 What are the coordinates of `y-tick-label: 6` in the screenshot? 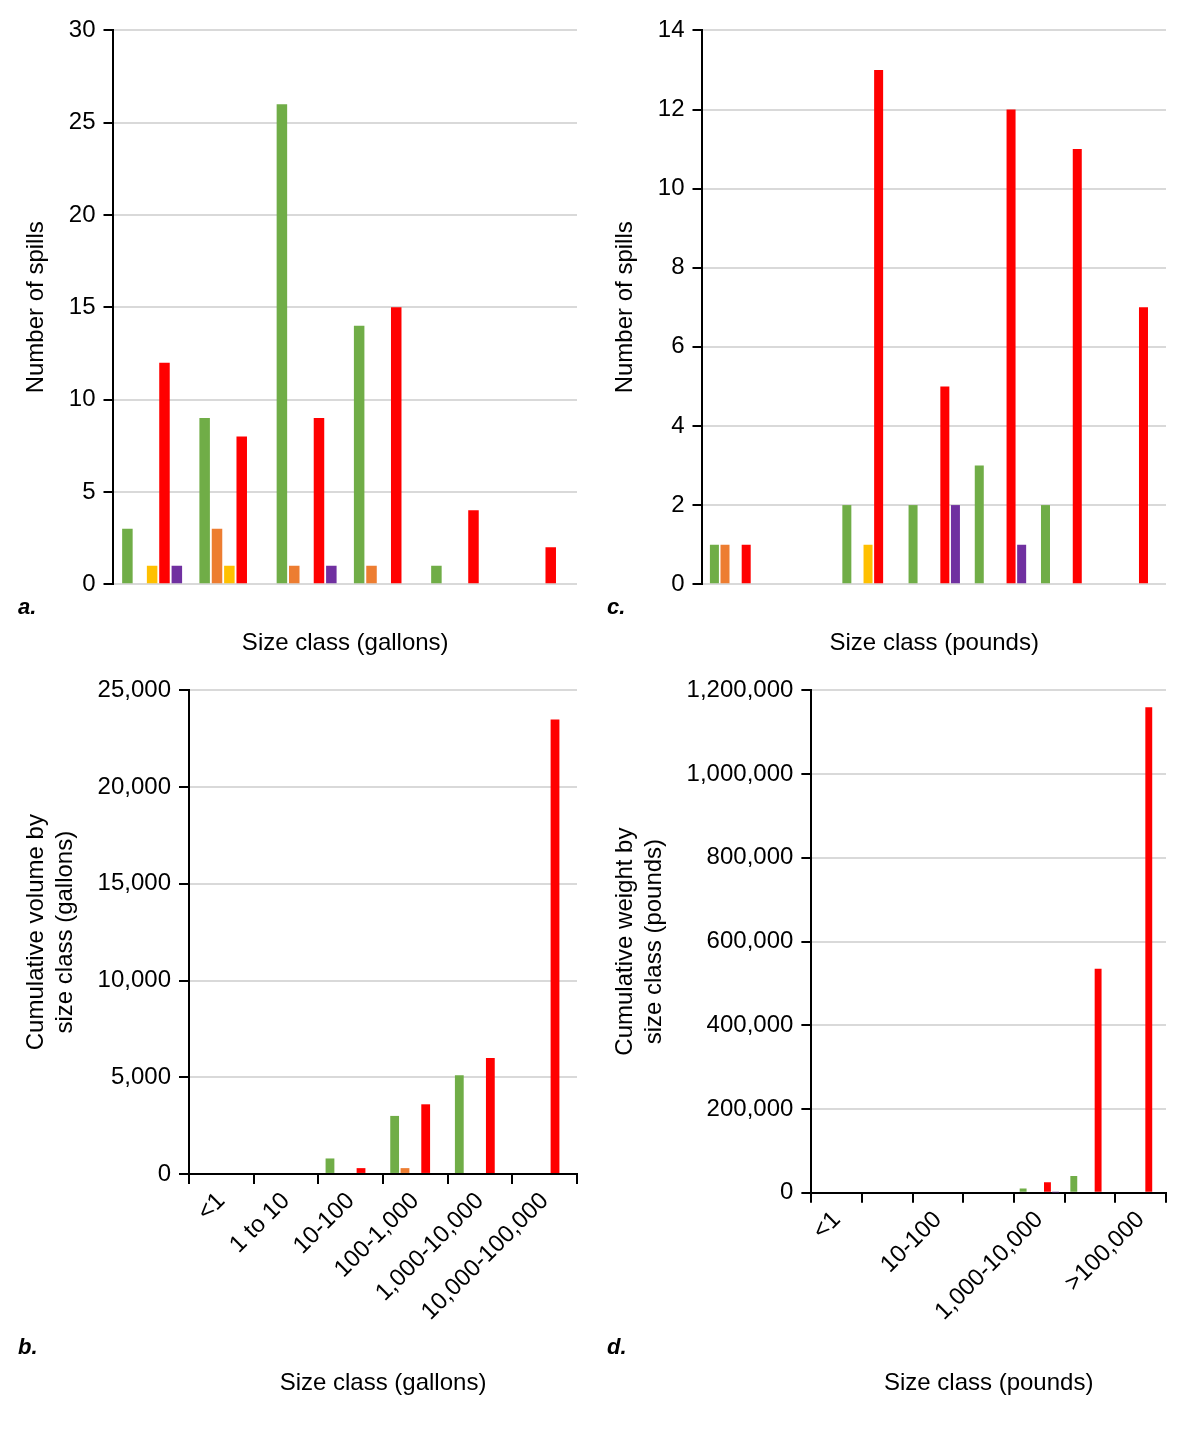 It's located at (678, 345).